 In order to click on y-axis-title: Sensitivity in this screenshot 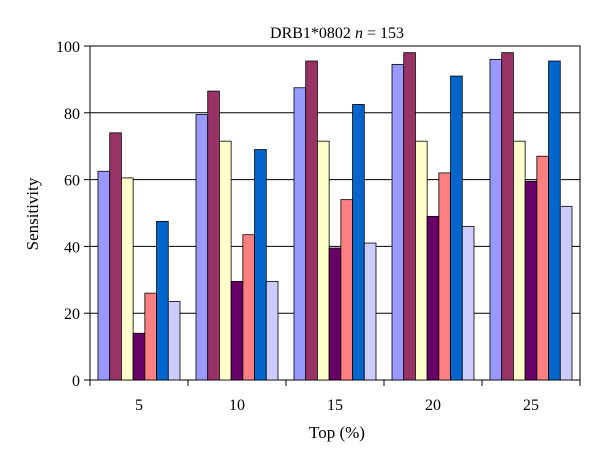, I will do `click(32, 213)`.